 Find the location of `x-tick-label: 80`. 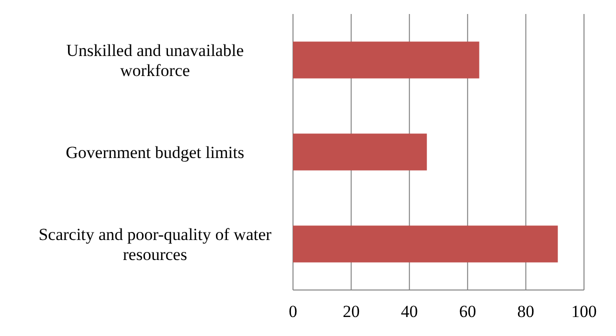

x-tick-label: 80 is located at coordinates (525, 311).